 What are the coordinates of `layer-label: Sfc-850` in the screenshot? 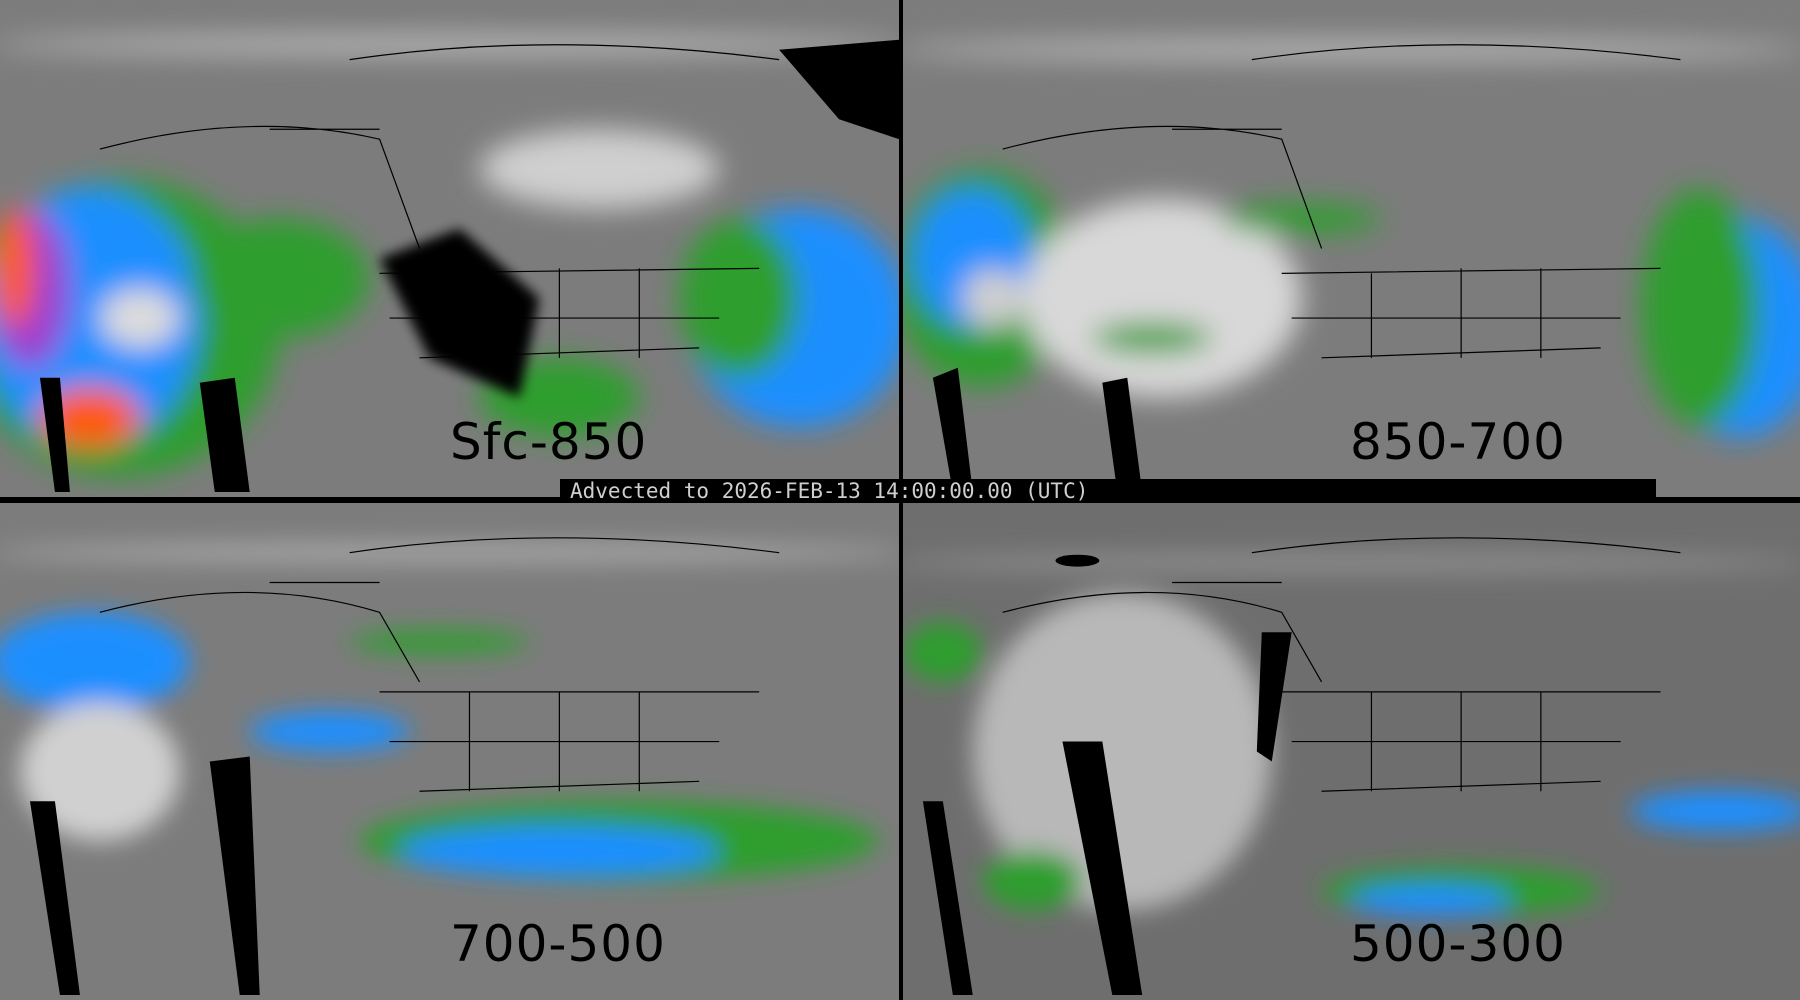 It's located at (549, 442).